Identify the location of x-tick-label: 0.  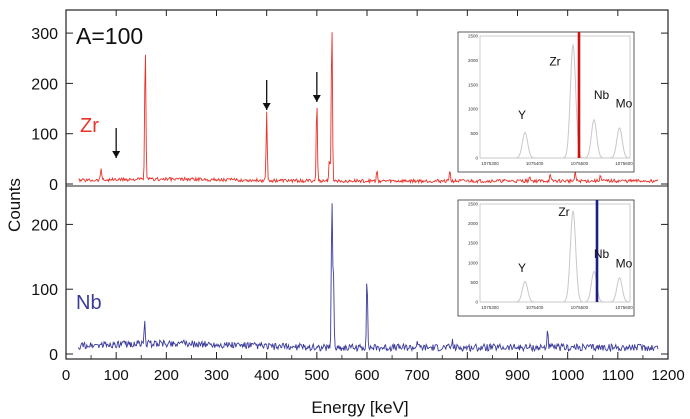
(66, 375).